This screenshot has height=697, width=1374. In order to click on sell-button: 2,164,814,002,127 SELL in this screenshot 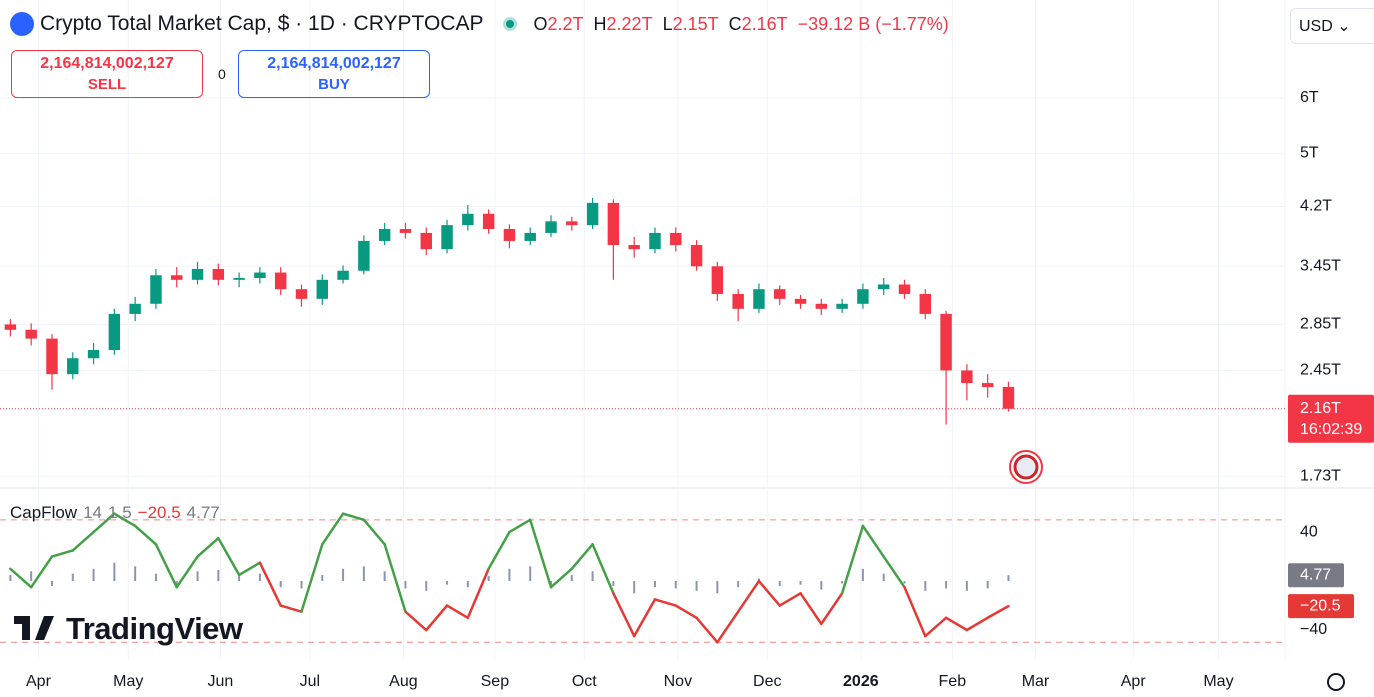, I will do `click(107, 74)`.